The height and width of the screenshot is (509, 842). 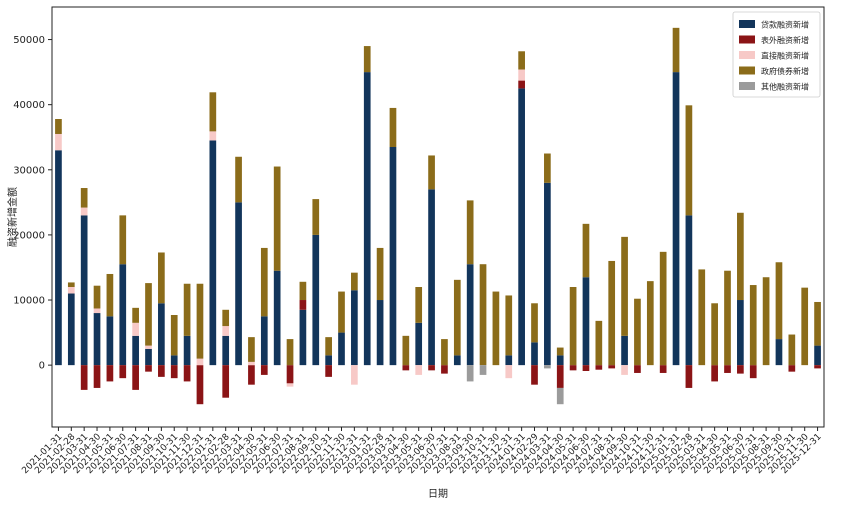 What do you see at coordinates (29, 105) in the screenshot?
I see `y-tick-label: 40000` at bounding box center [29, 105].